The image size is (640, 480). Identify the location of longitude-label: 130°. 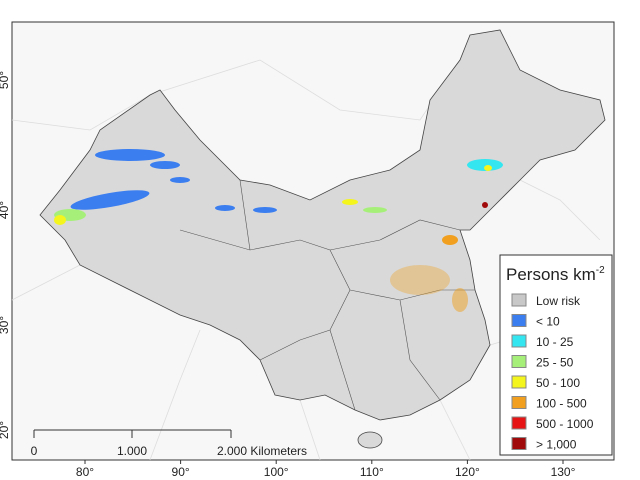
(563, 472).